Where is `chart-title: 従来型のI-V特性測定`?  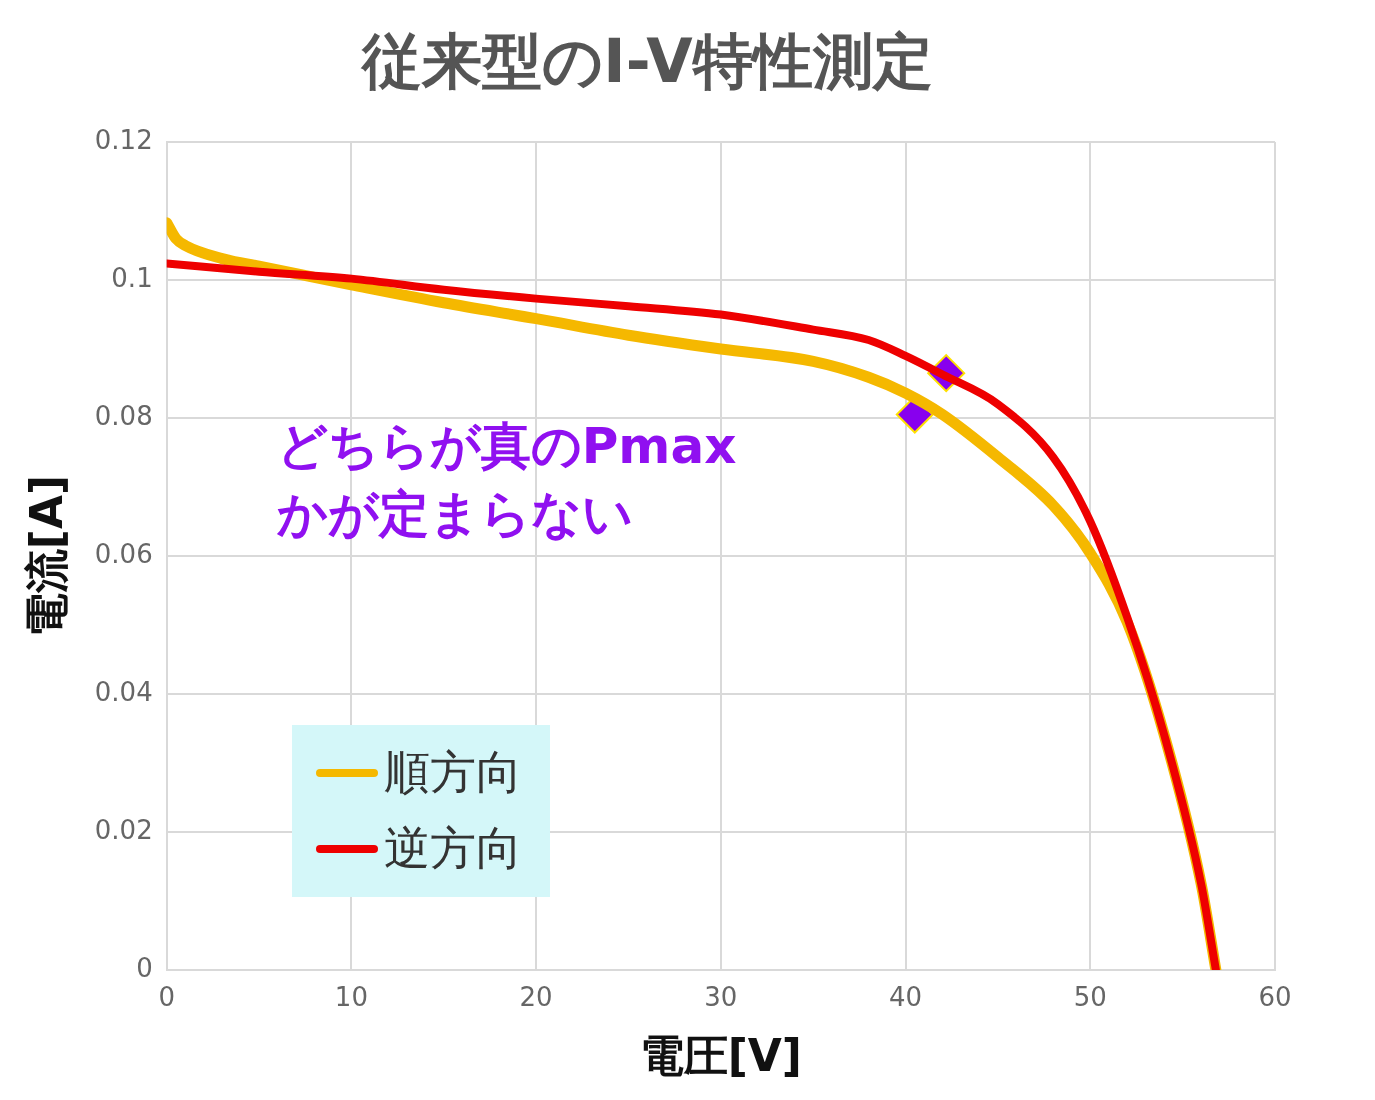
chart-title: 従来型のI-V特性測定 is located at coordinates (646, 60).